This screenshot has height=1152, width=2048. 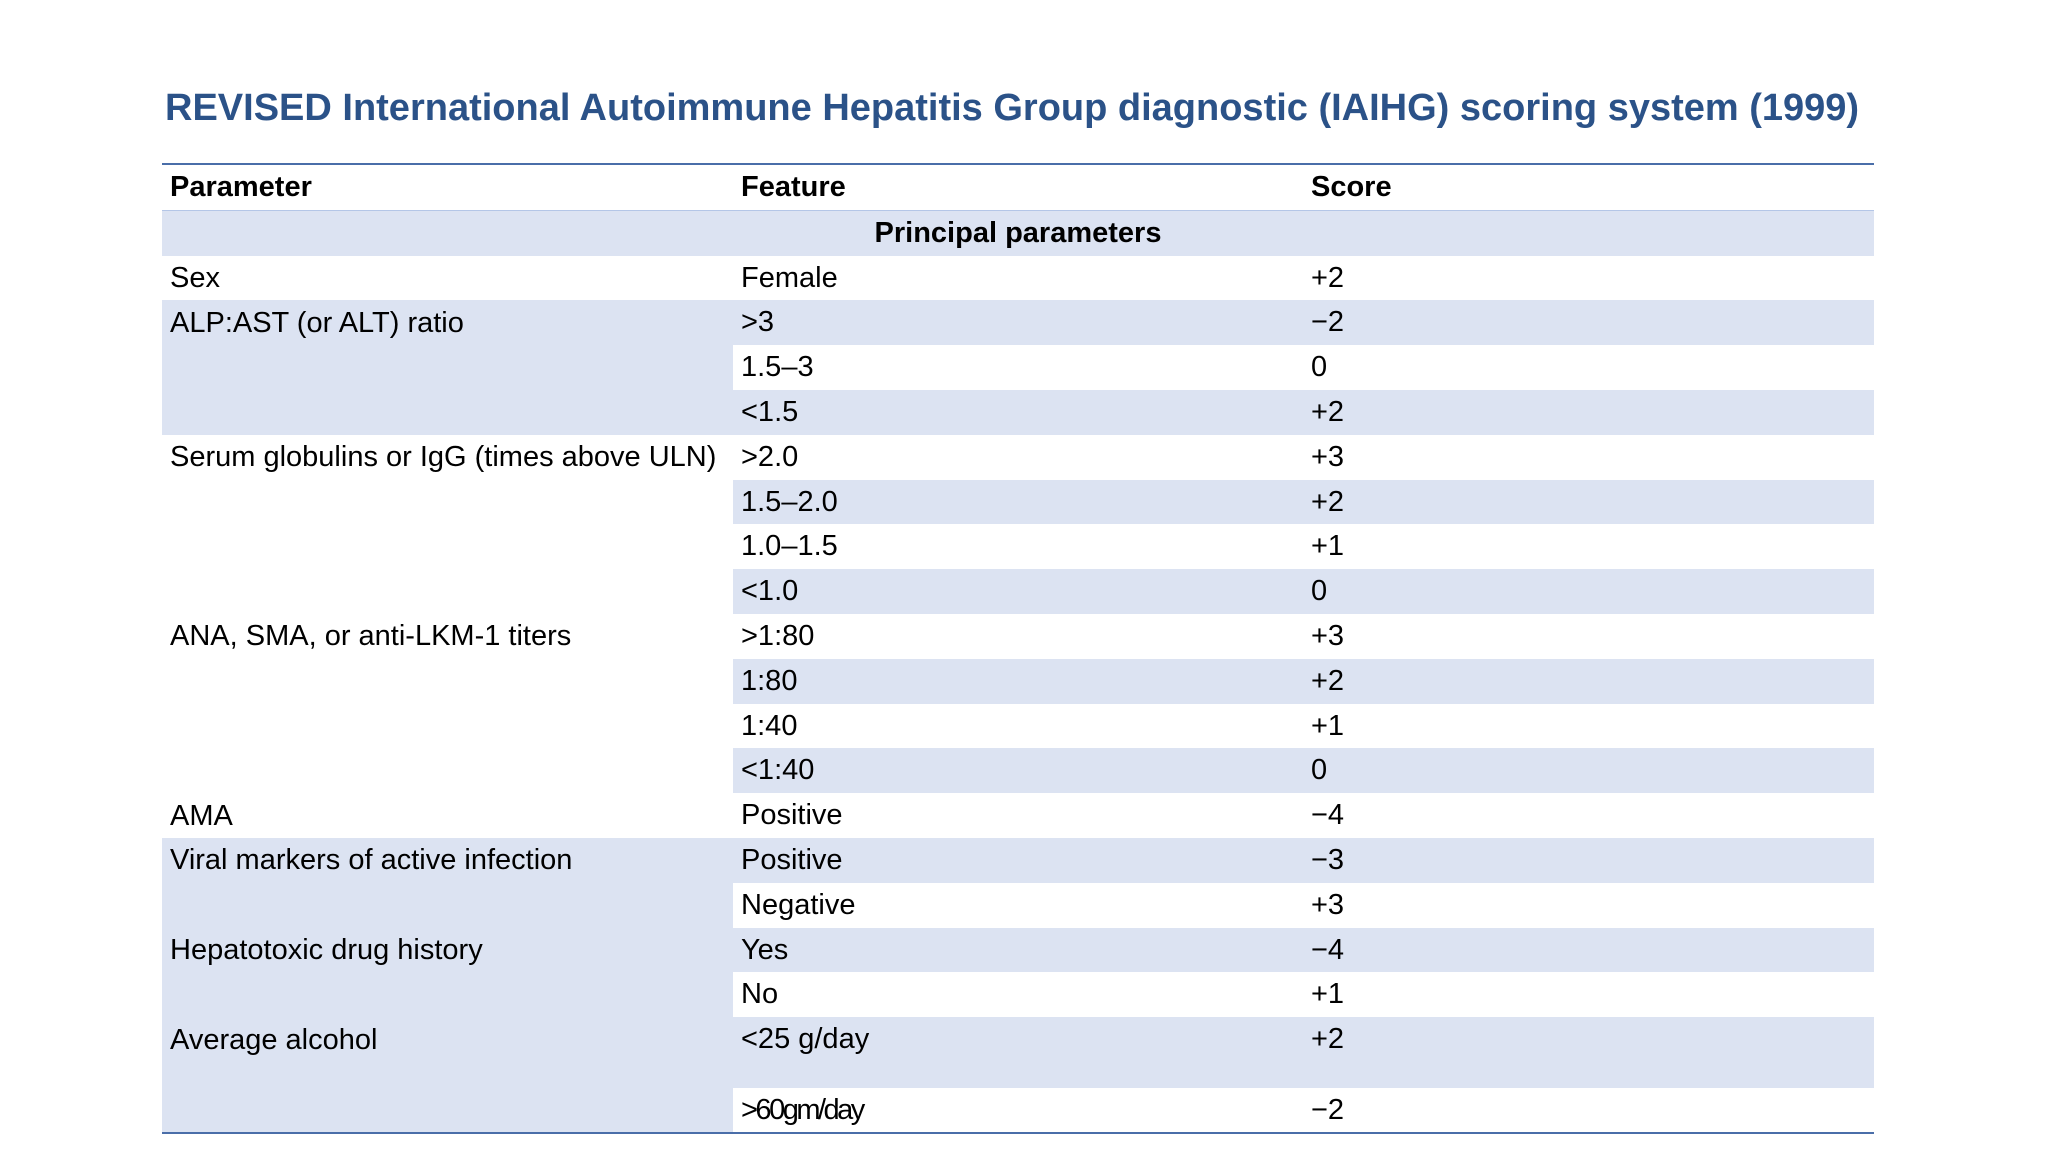 I want to click on table-row: ALP:AST (or ALT) ratio >3 −2, so click(x=1018, y=367).